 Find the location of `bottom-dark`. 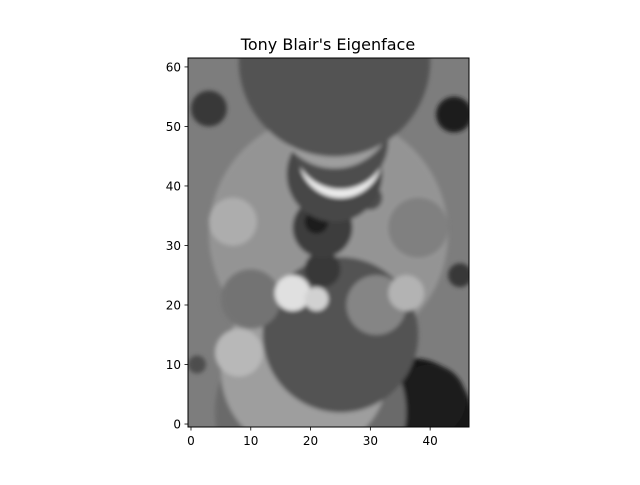

bottom-dark is located at coordinates (334, 107).